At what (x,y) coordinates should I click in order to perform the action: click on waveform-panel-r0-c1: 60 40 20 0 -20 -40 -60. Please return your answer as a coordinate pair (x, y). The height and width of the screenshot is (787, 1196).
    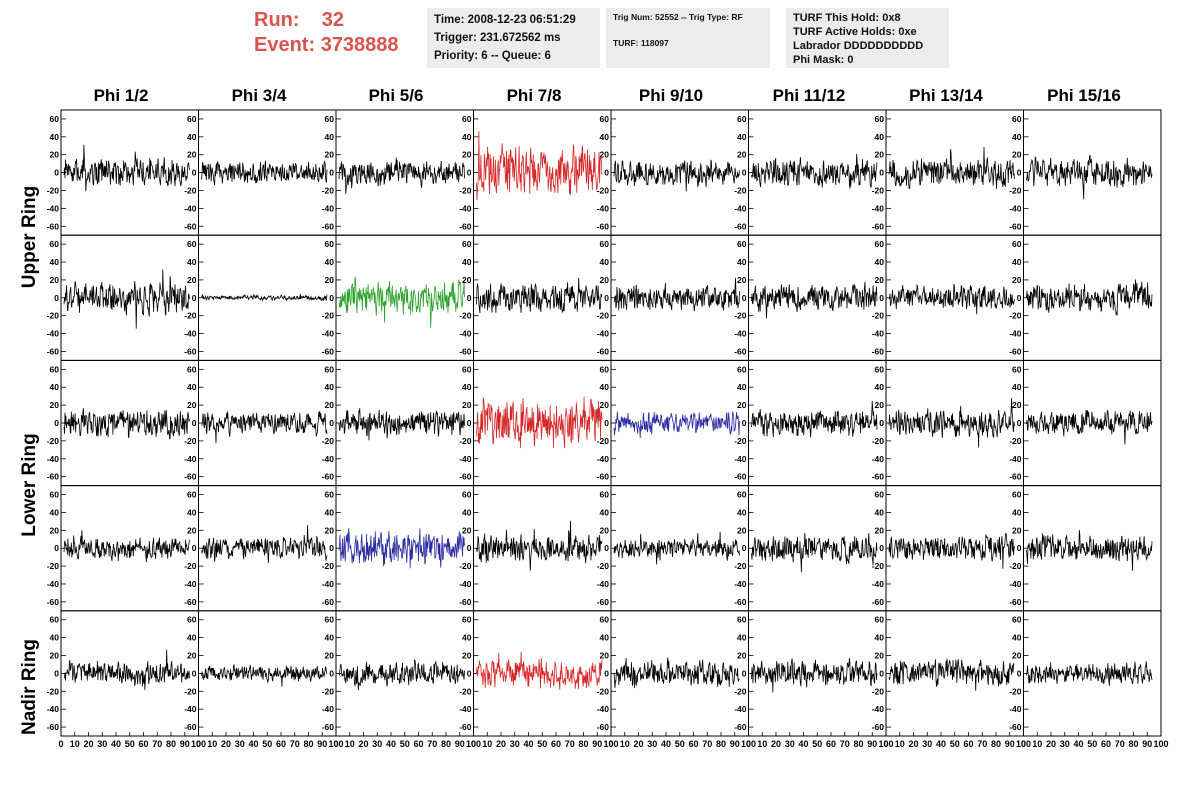
    Looking at the image, I should click on (260, 172).